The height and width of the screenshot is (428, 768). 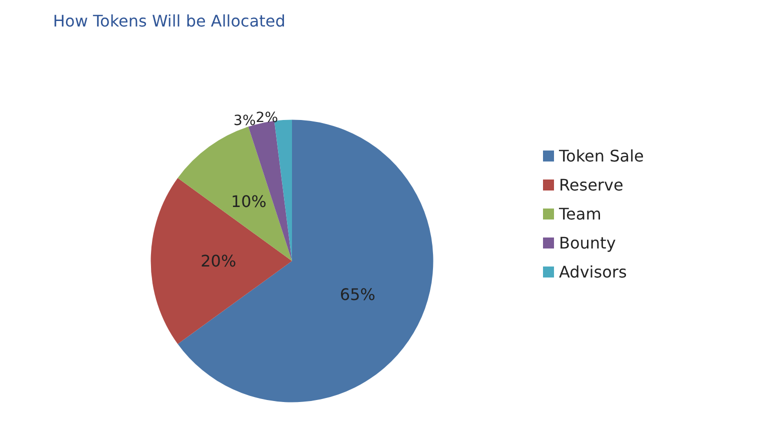 I want to click on data-label: 20%, so click(x=218, y=261).